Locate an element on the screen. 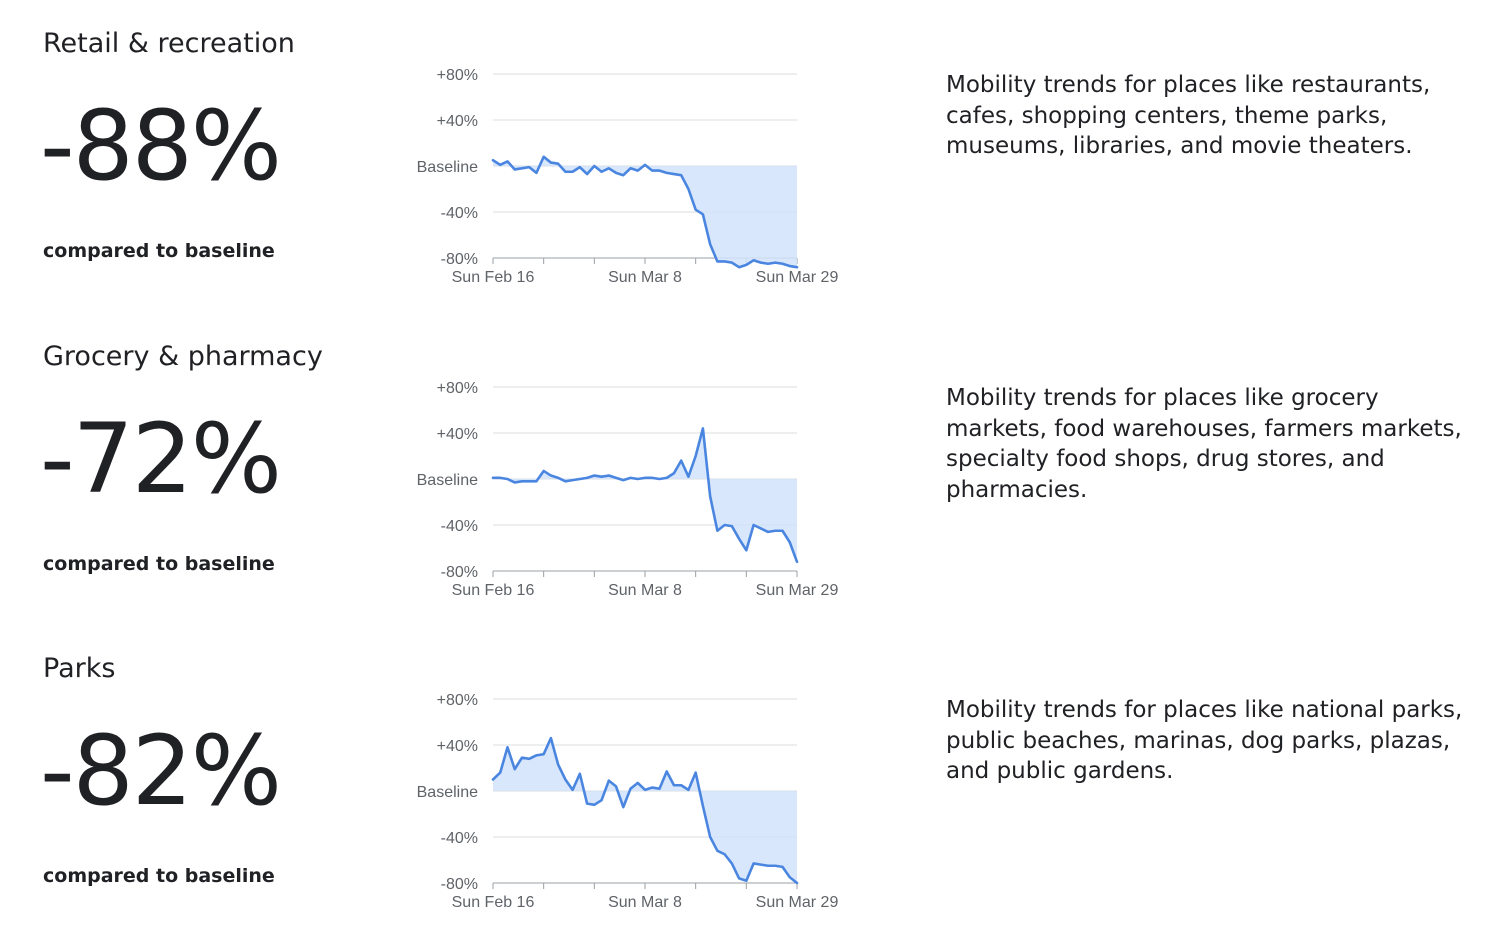 This screenshot has width=1494, height=937. x-tick-label: Sun Mar 8 is located at coordinates (645, 902).